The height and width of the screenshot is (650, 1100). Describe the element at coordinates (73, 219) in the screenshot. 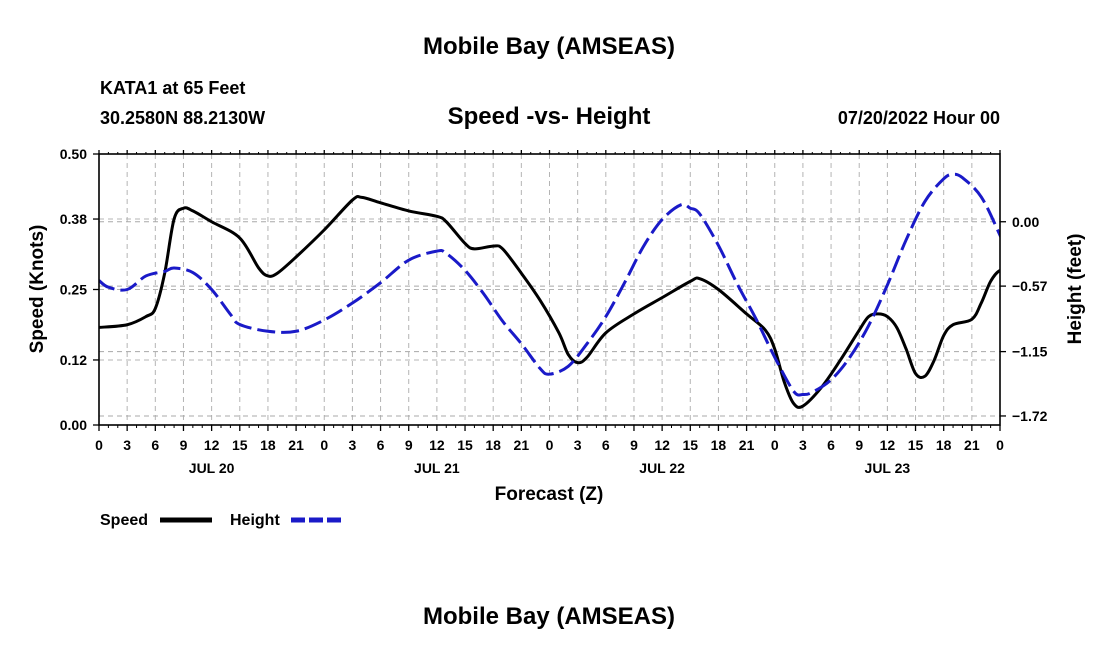

I see `y-tick-label: 0.38` at that location.